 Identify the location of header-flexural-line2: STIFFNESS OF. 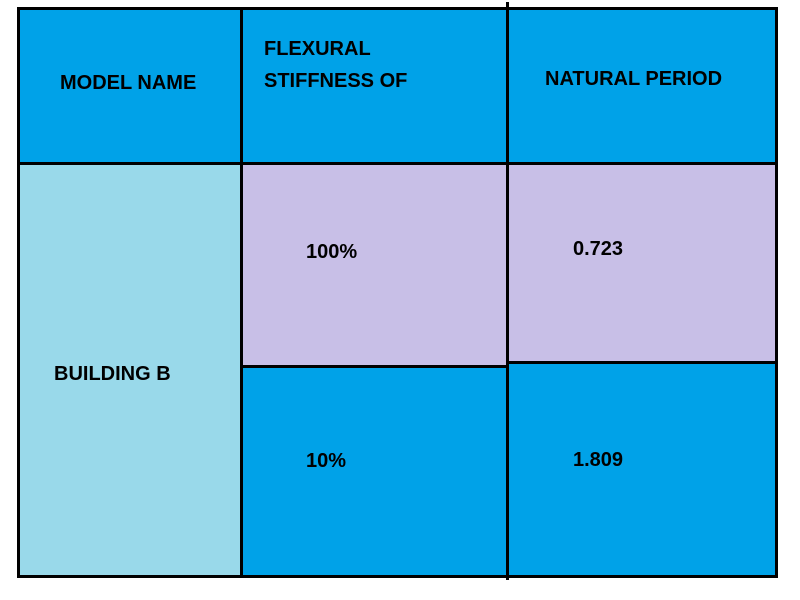
(336, 81).